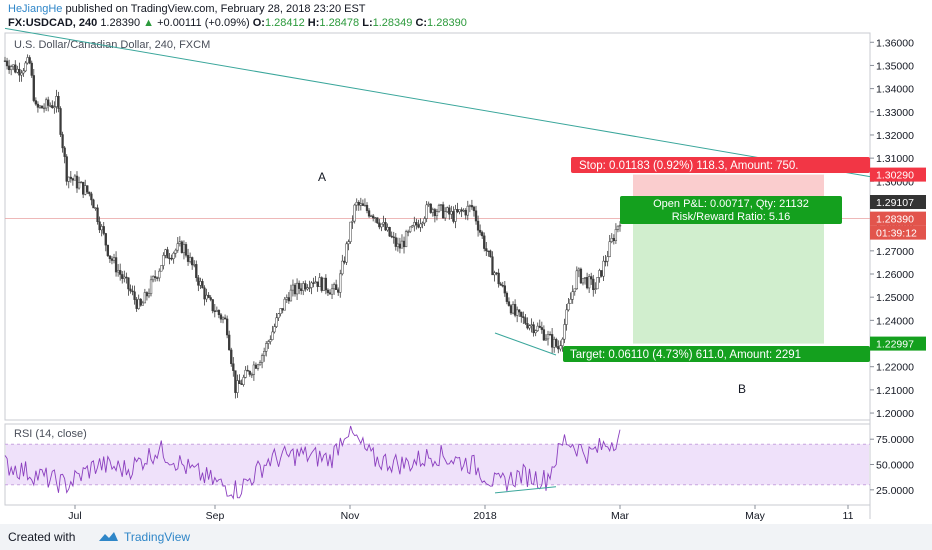 The height and width of the screenshot is (550, 932). I want to click on y-tick-label: 1.22000, so click(895, 368).